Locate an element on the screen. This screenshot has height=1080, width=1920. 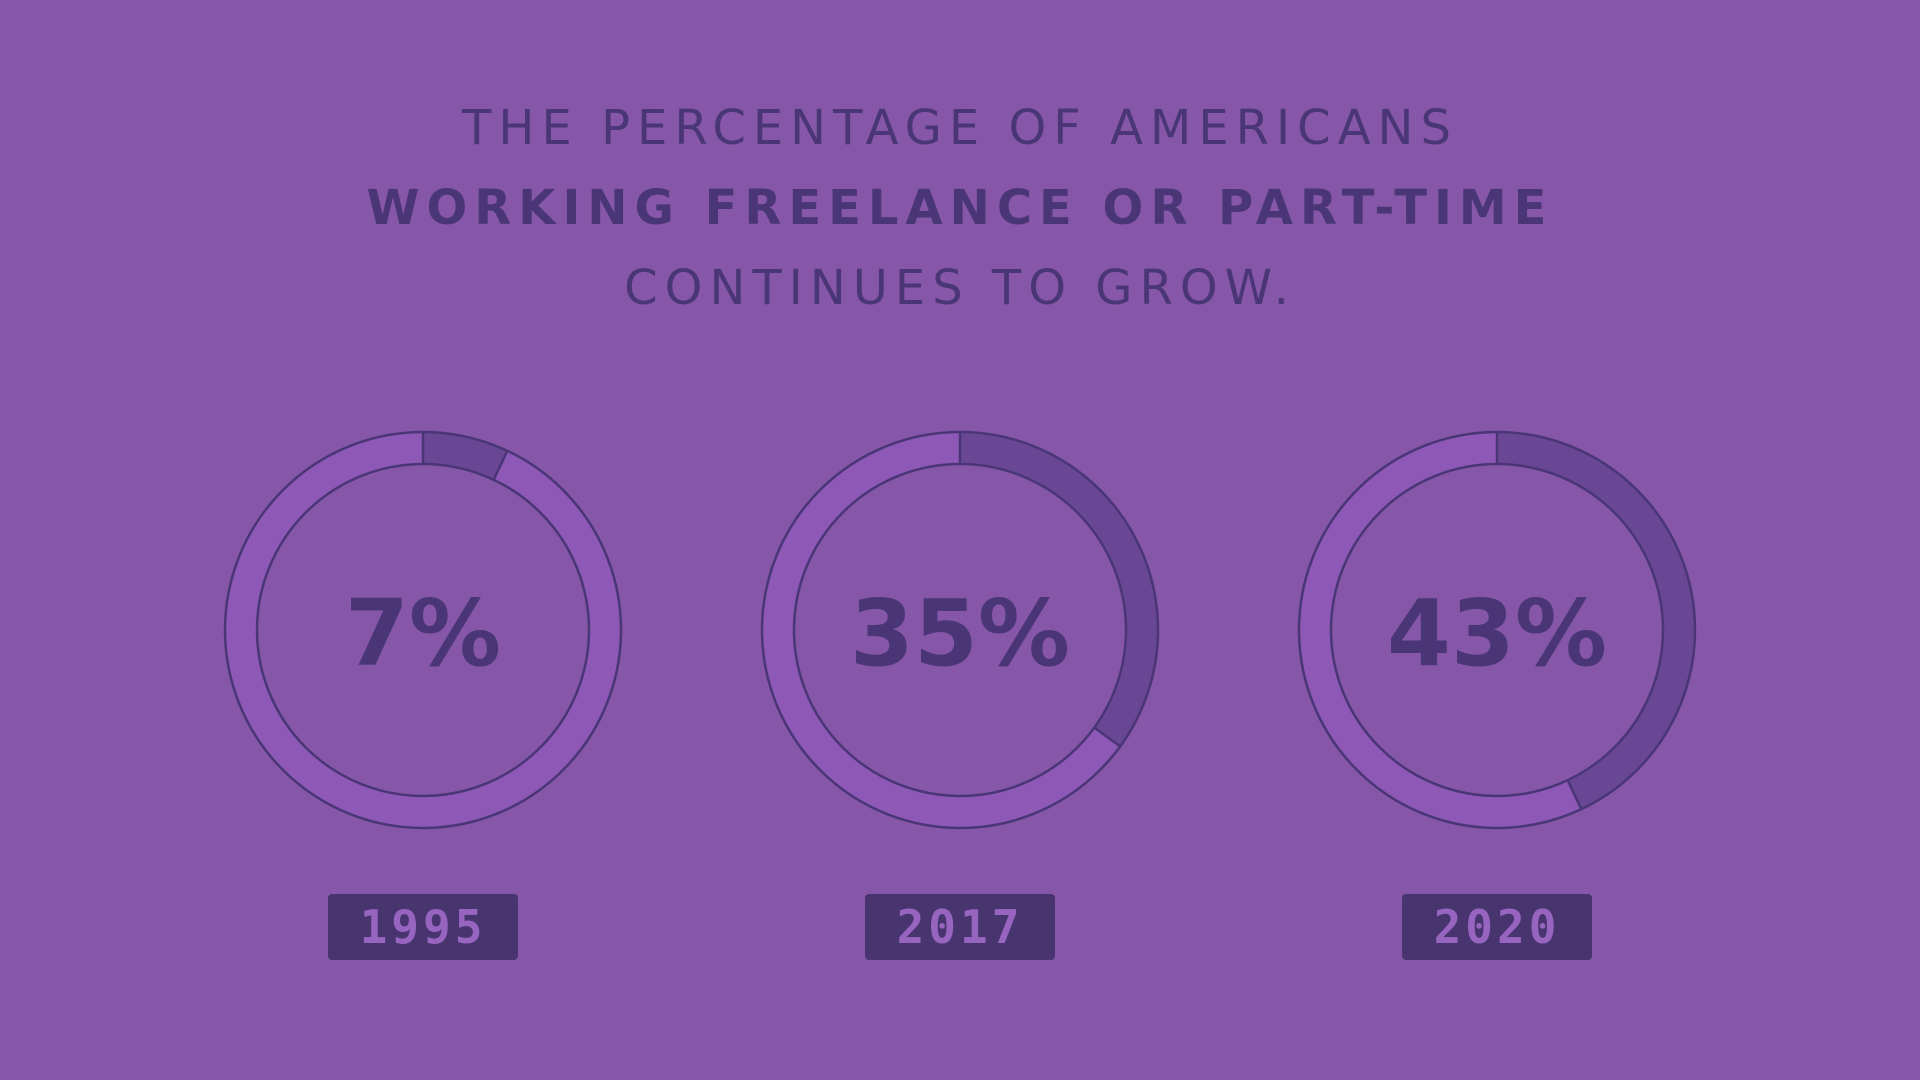
donut-value-label: 7% is located at coordinates (423, 633).